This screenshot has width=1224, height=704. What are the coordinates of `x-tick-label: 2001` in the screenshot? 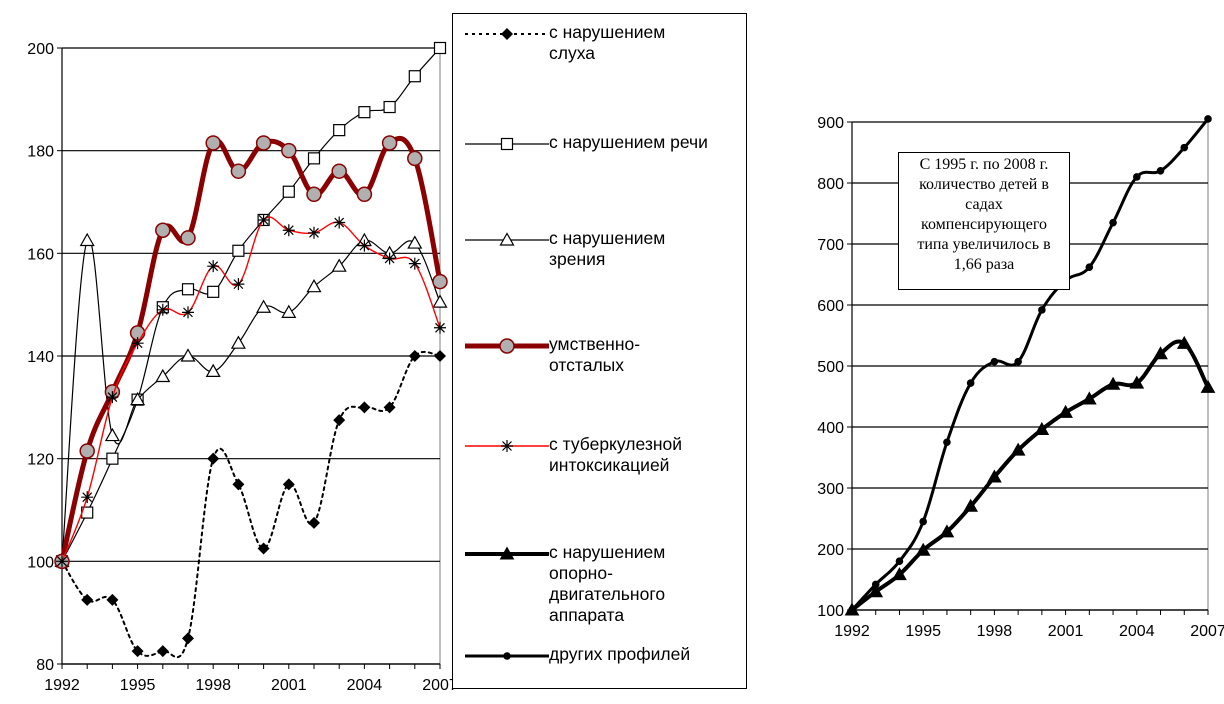 It's located at (289, 685).